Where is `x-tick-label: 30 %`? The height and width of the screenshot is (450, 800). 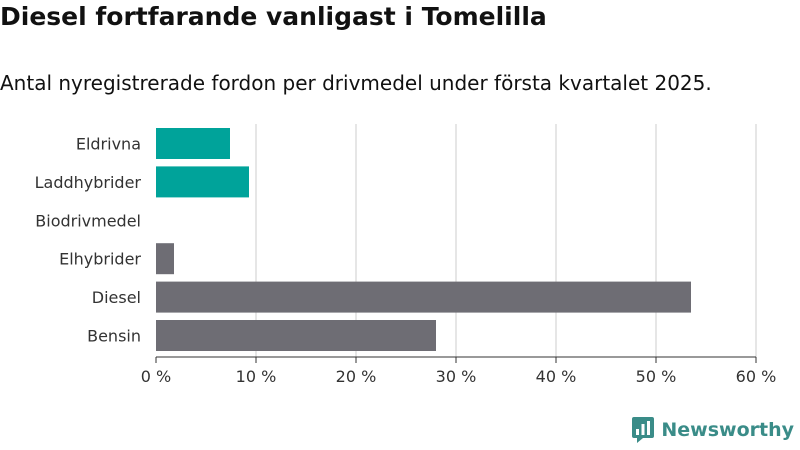 x-tick-label: 30 % is located at coordinates (456, 376).